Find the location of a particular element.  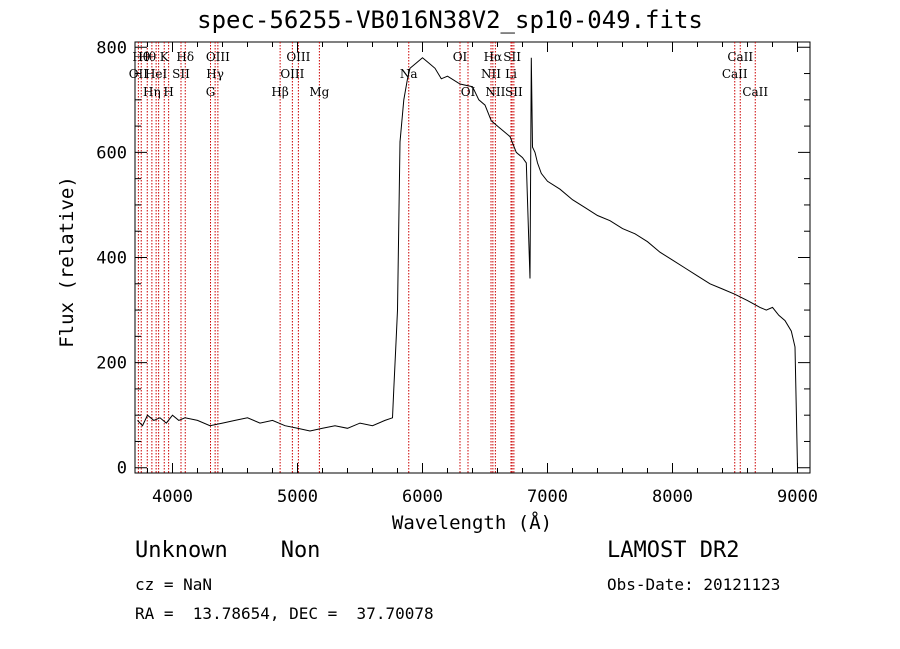

x-tick-label: 9000 is located at coordinates (797, 497).